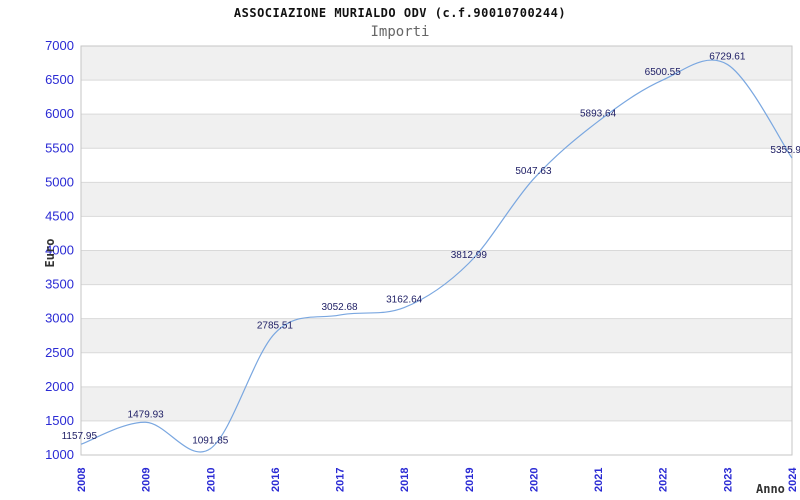 This screenshot has height=500, width=800. Describe the element at coordinates (728, 480) in the screenshot. I see `x-tick-label: 2023` at that location.